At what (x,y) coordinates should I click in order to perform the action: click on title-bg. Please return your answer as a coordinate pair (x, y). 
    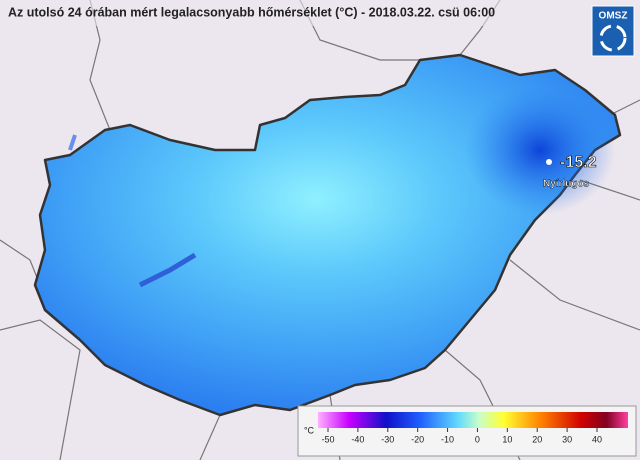
    Looking at the image, I should click on (294, 13).